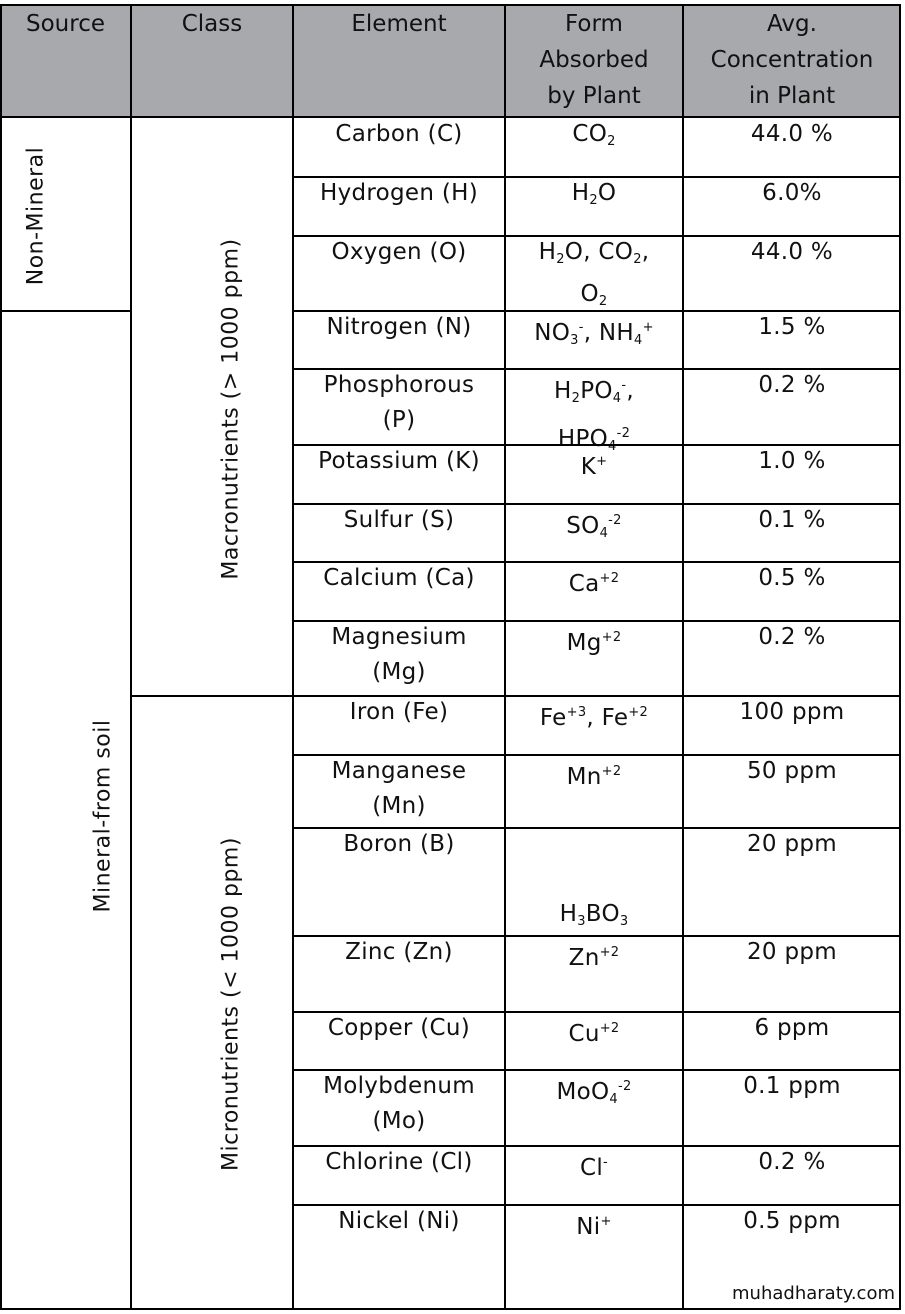  What do you see at coordinates (594, 334) in the screenshot?
I see `form-cell: NO3-, NH4+` at bounding box center [594, 334].